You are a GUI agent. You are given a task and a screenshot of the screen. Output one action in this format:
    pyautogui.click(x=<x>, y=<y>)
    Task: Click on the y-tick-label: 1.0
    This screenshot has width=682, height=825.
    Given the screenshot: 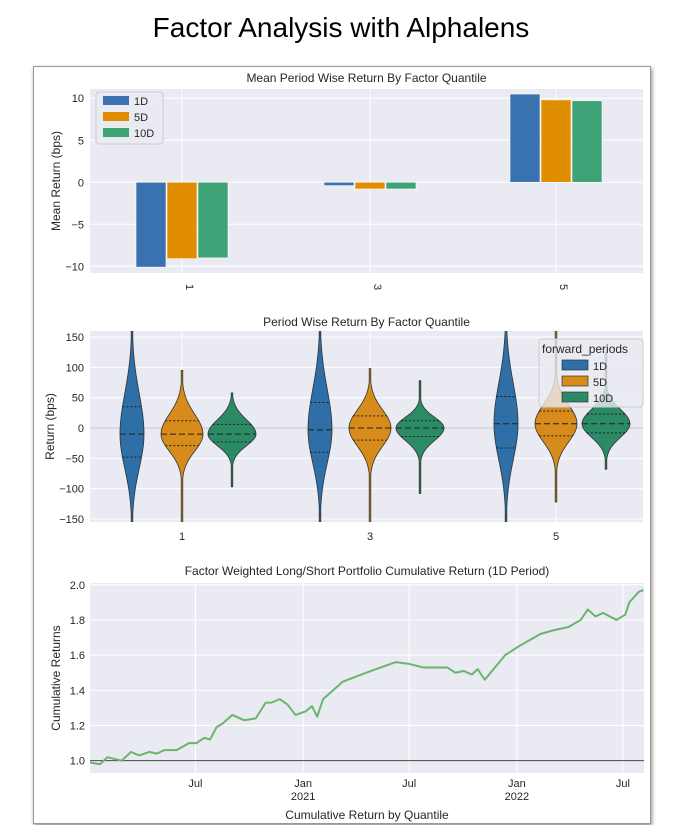 What is the action you would take?
    pyautogui.click(x=77, y=762)
    